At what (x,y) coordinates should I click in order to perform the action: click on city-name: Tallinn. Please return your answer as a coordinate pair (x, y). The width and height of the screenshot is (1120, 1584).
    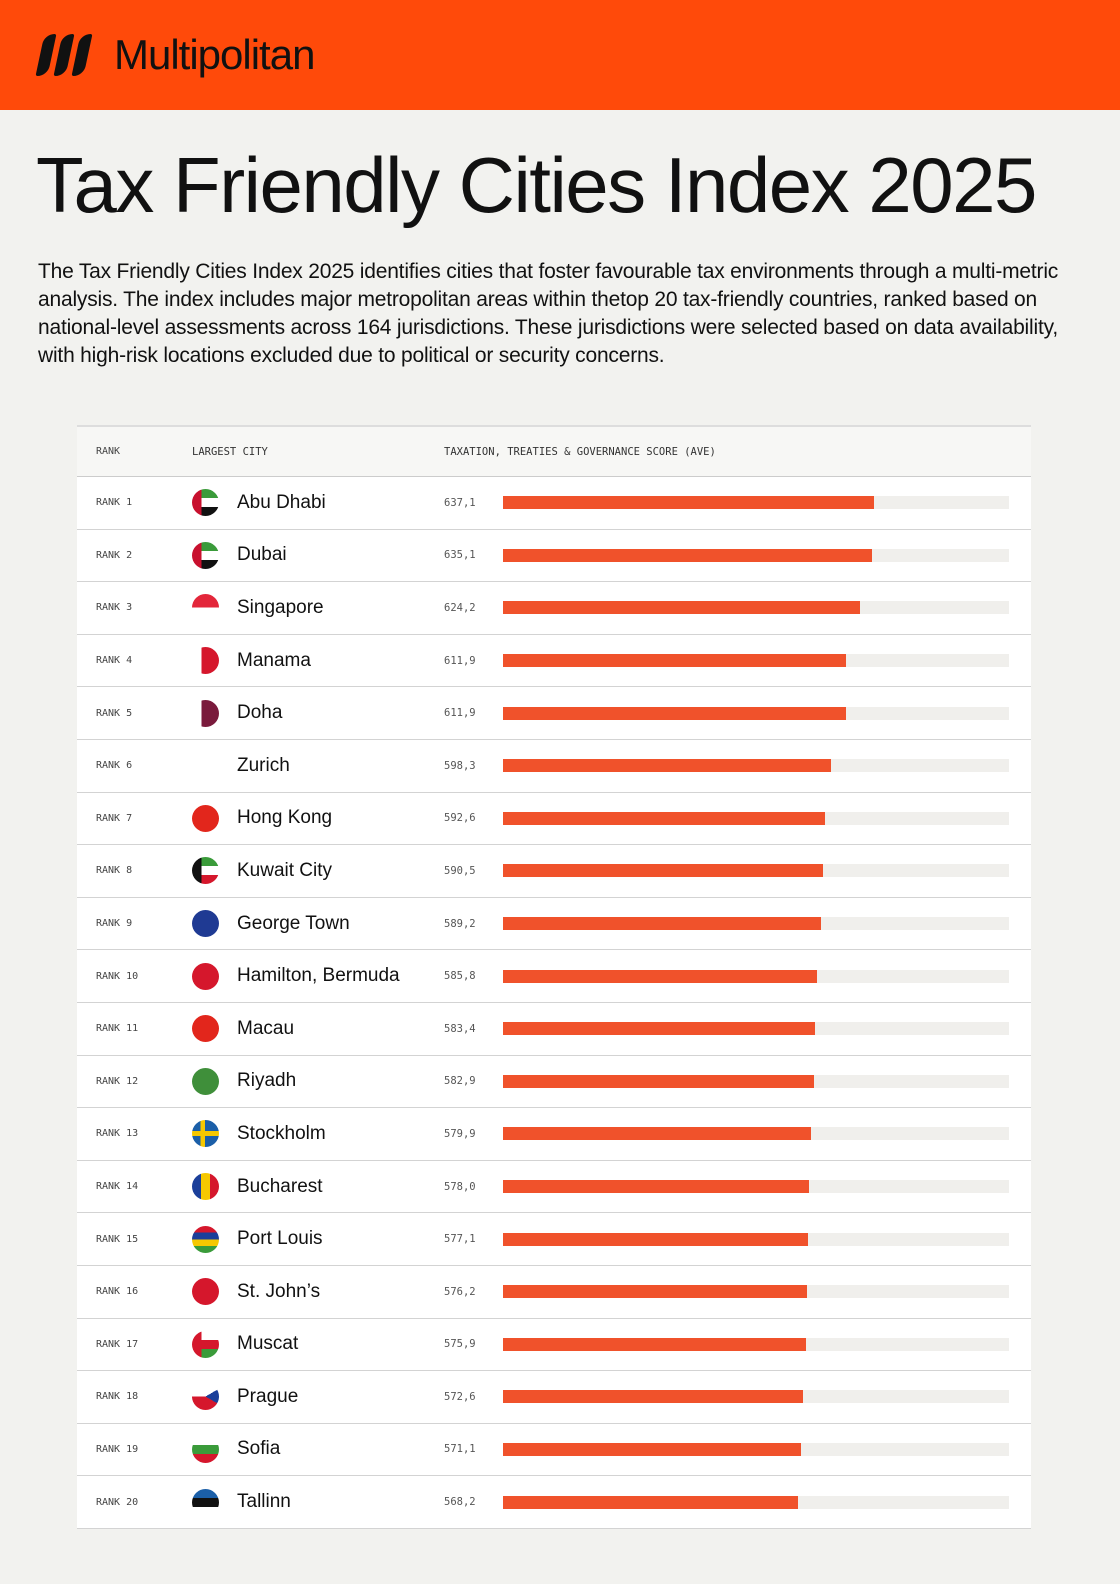
    Looking at the image, I should click on (264, 1502).